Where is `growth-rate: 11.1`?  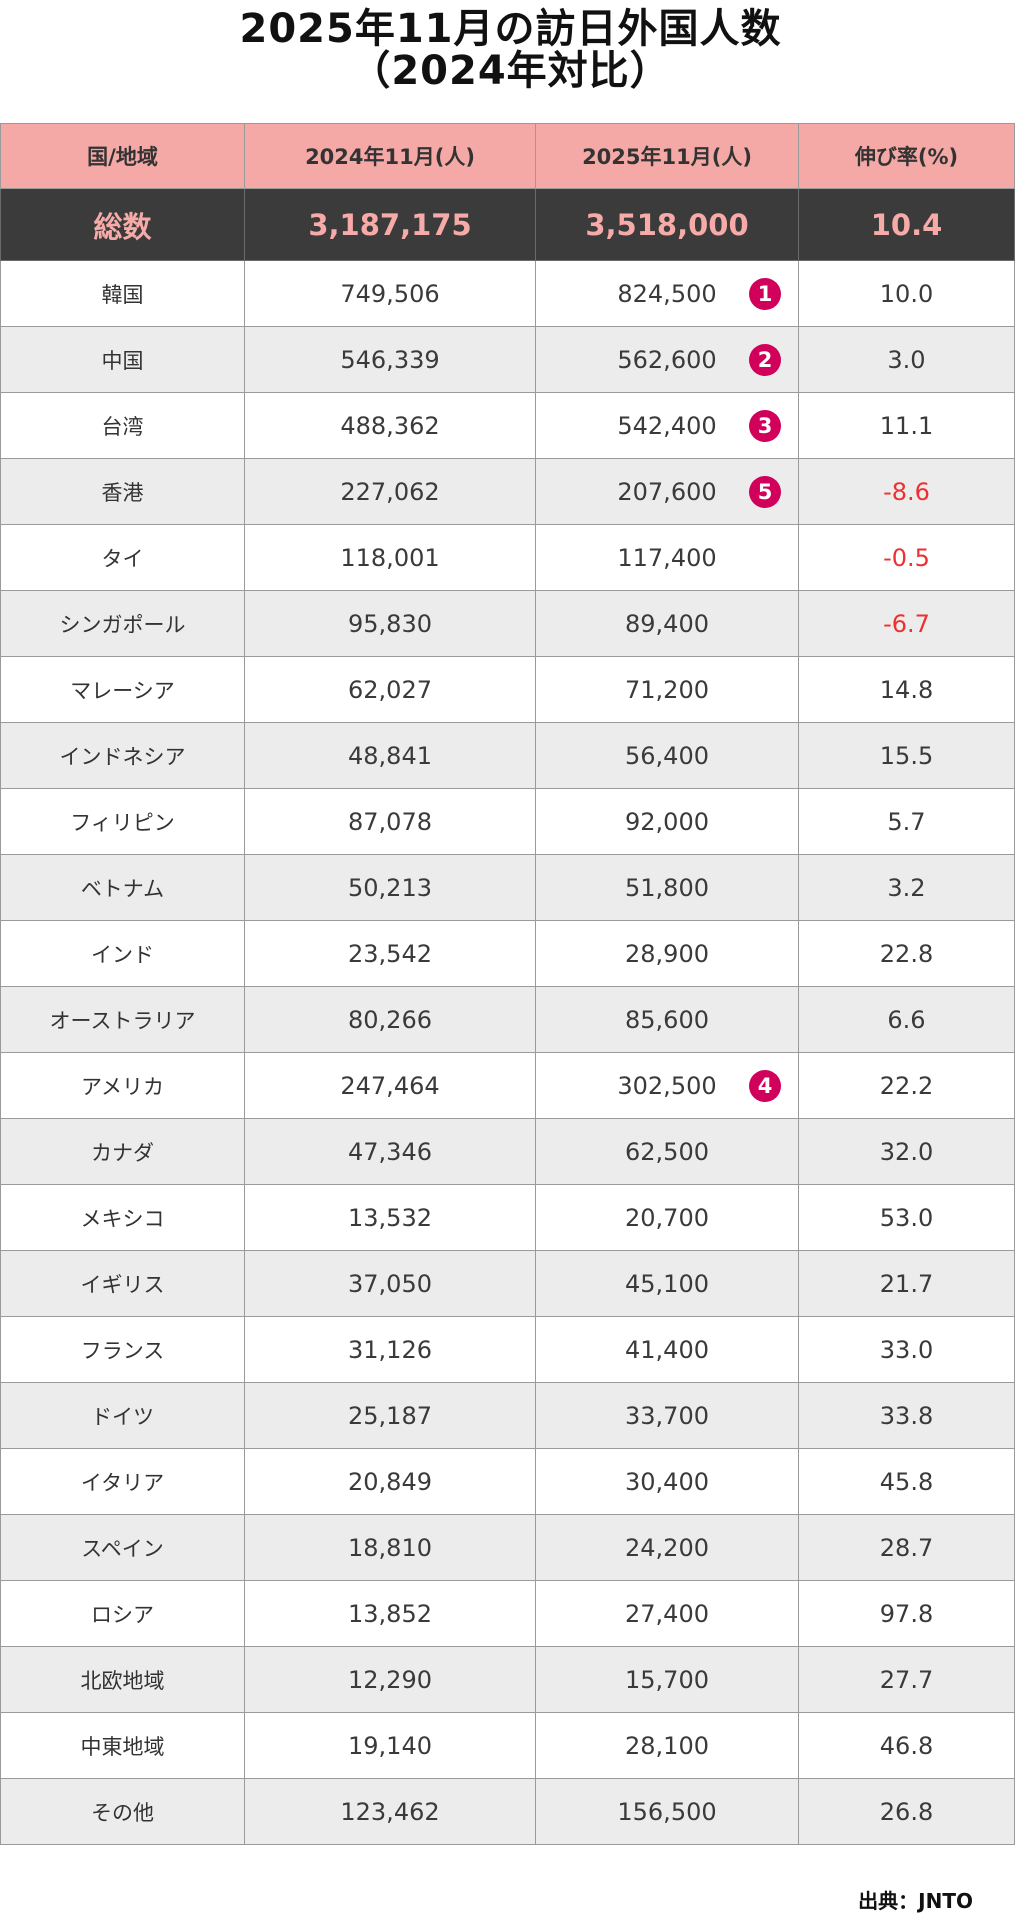 growth-rate: 11.1 is located at coordinates (906, 425).